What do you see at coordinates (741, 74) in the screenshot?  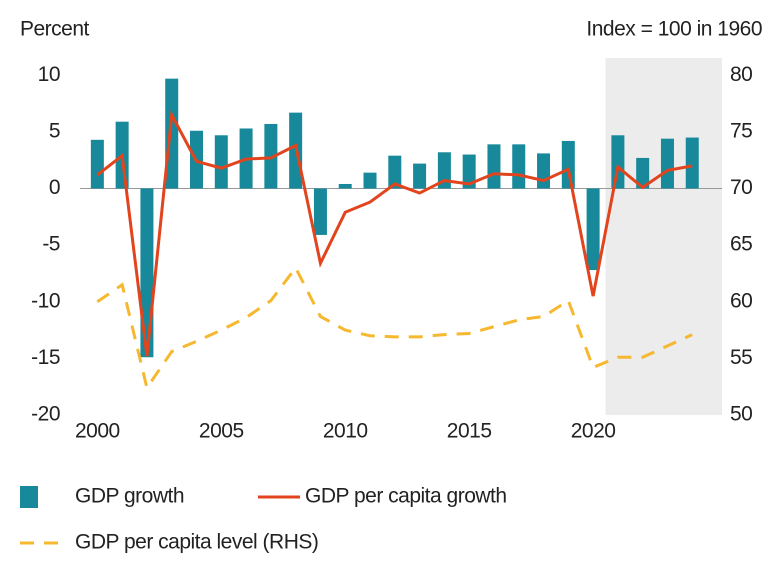 I see `y2-tick-label: 80` at bounding box center [741, 74].